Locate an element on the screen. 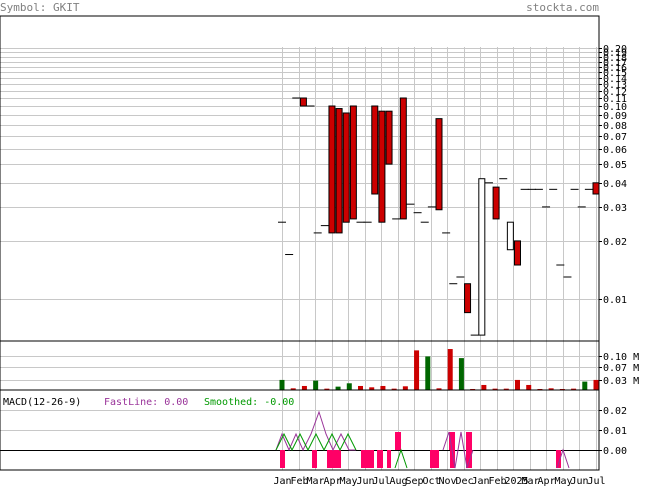 The image size is (655, 486). price-tick-label: 0.04 is located at coordinates (615, 184).